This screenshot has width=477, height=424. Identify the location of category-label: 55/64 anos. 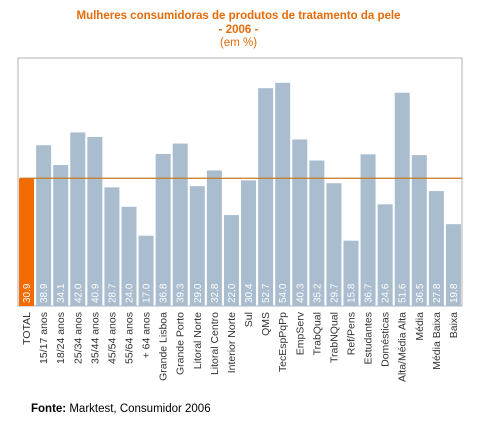
(130, 338).